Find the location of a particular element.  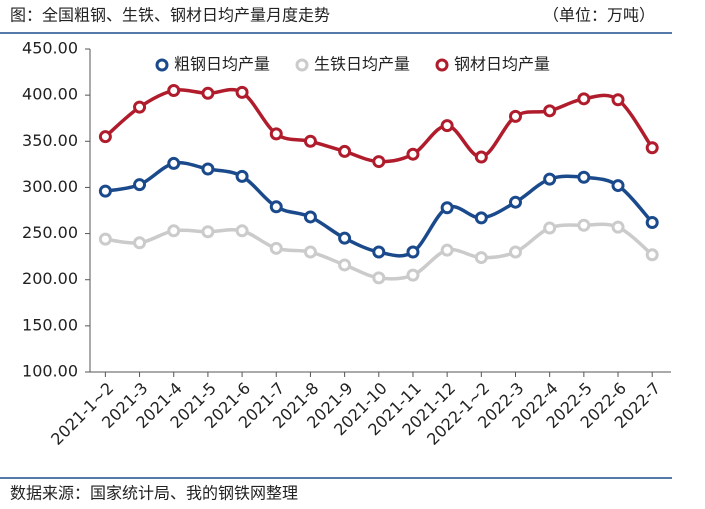

y-tick-label: 250.00 is located at coordinates (50, 232).